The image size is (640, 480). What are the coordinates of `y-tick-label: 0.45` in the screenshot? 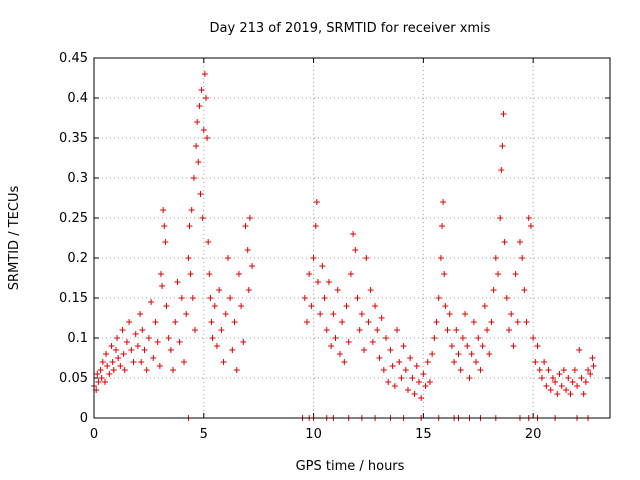 It's located at (73, 58).